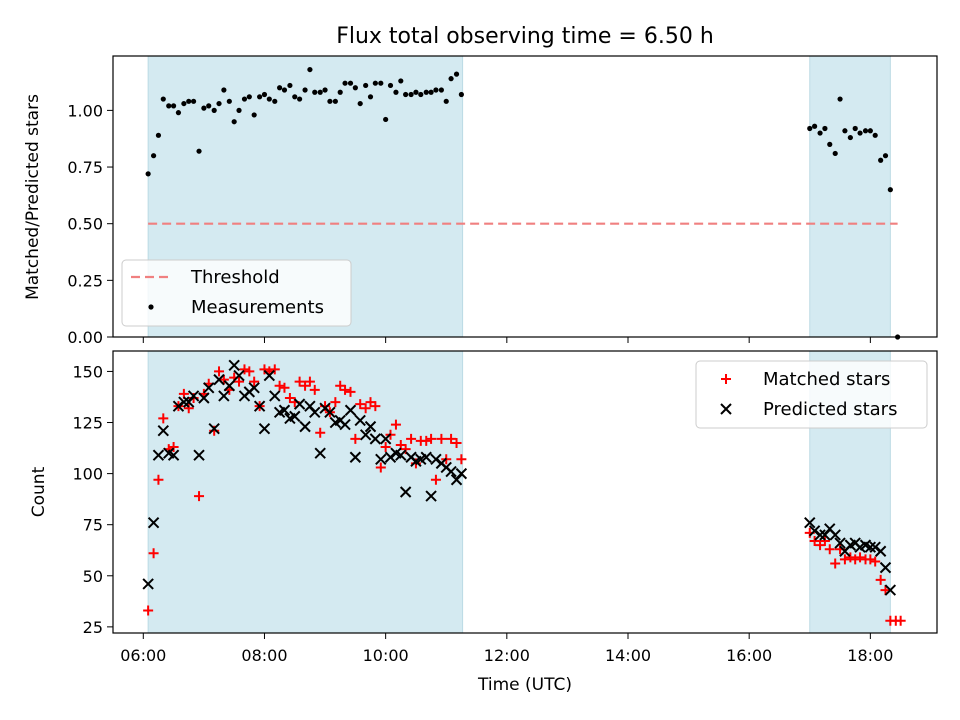 This screenshot has height=720, width=960. Describe the element at coordinates (143, 655) in the screenshot. I see `x-tick-label: 06:00` at that location.